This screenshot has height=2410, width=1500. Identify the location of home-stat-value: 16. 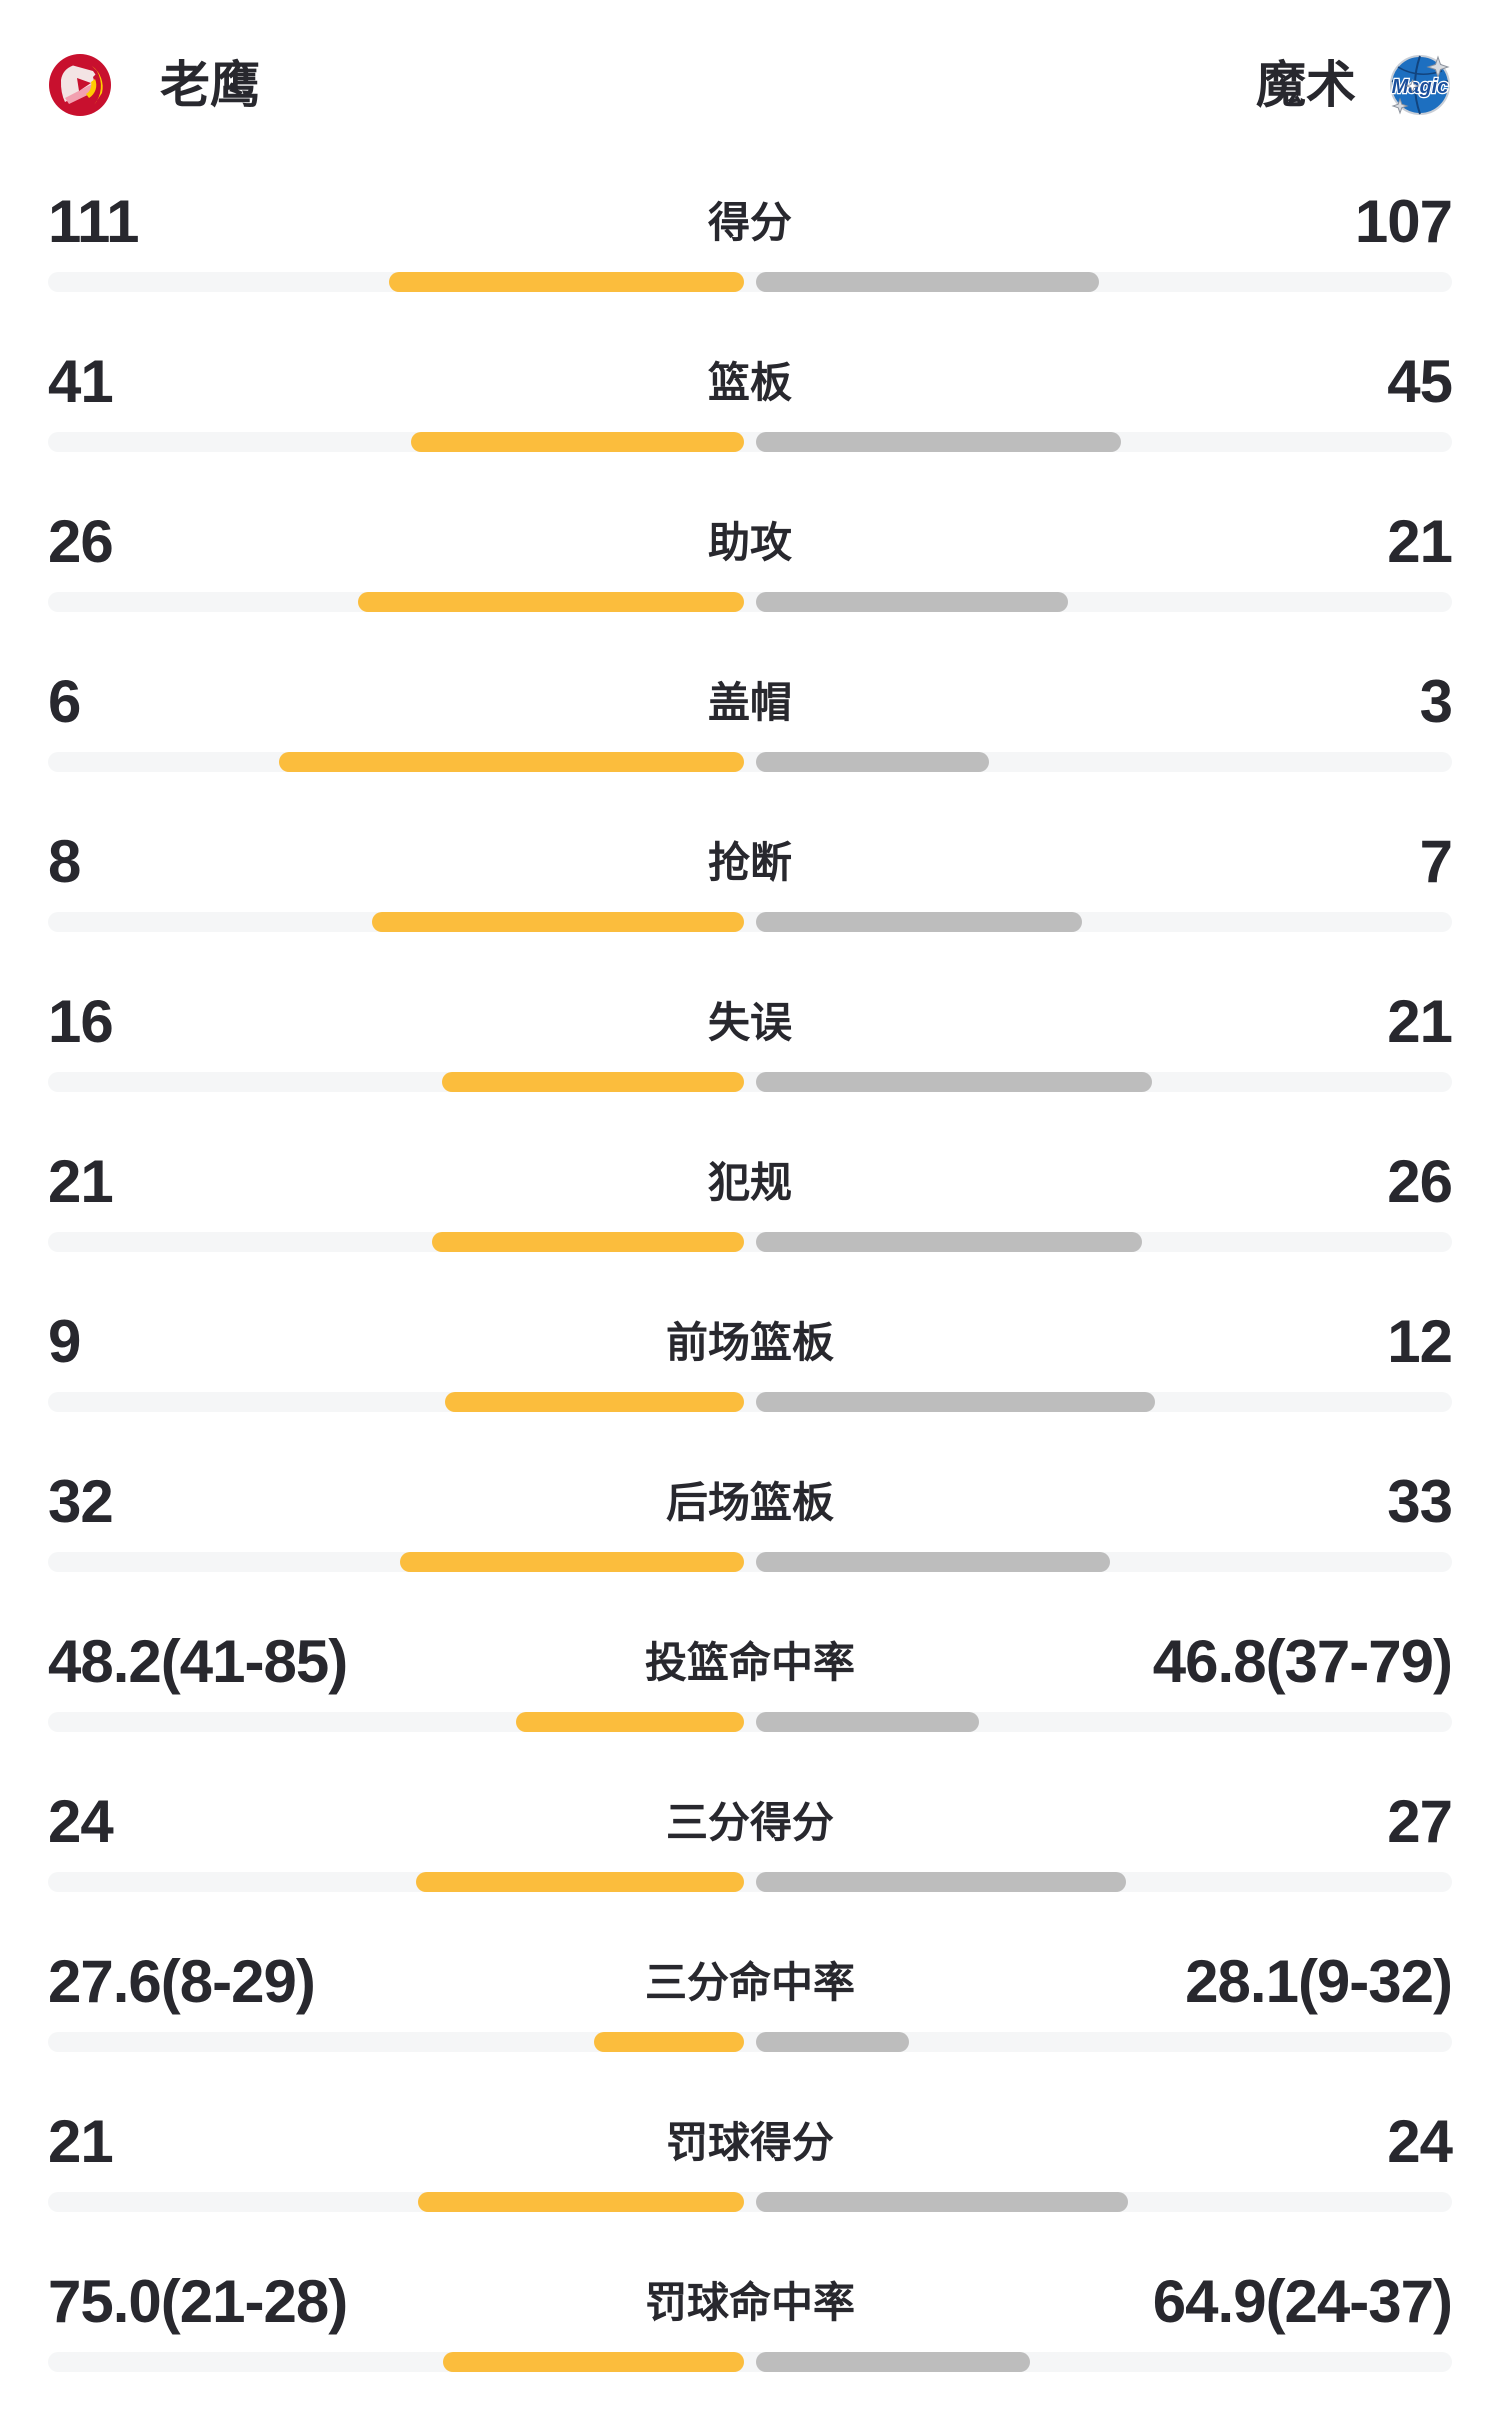
(81, 1021).